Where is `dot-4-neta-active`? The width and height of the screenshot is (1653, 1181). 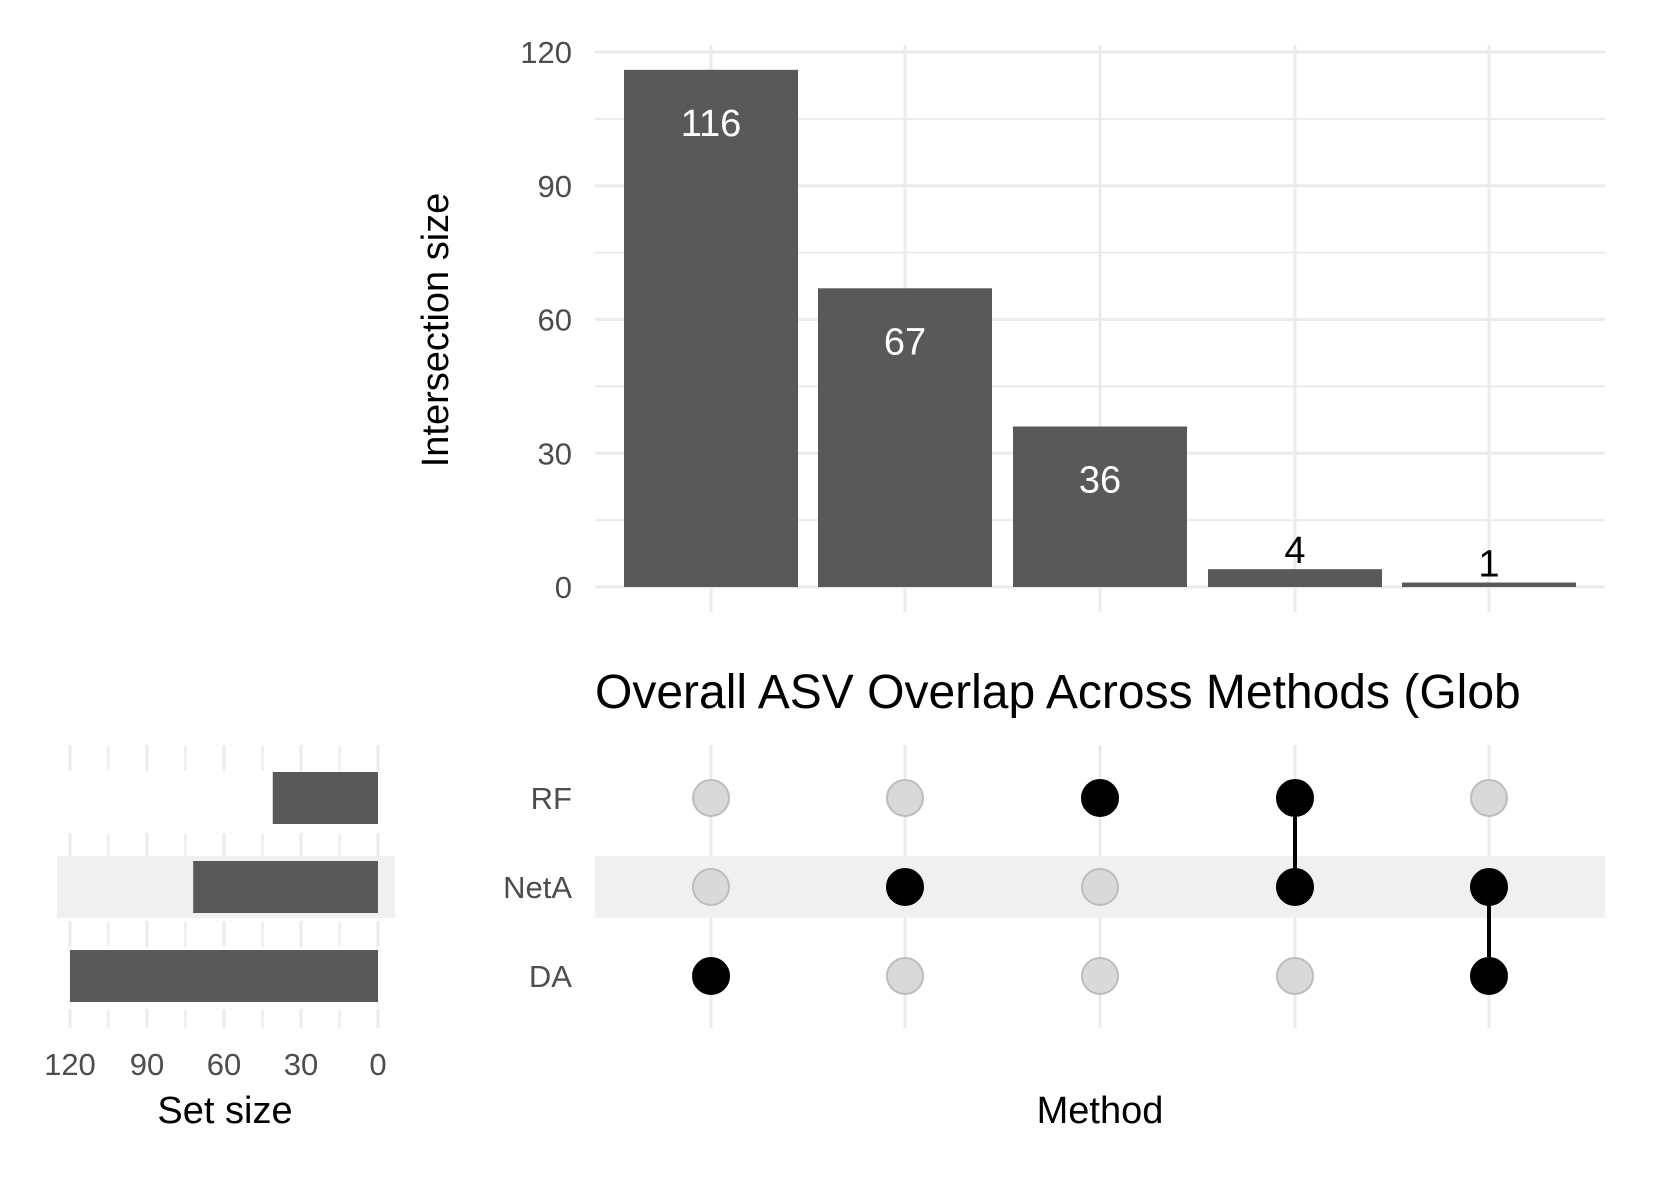 dot-4-neta-active is located at coordinates (1295, 887).